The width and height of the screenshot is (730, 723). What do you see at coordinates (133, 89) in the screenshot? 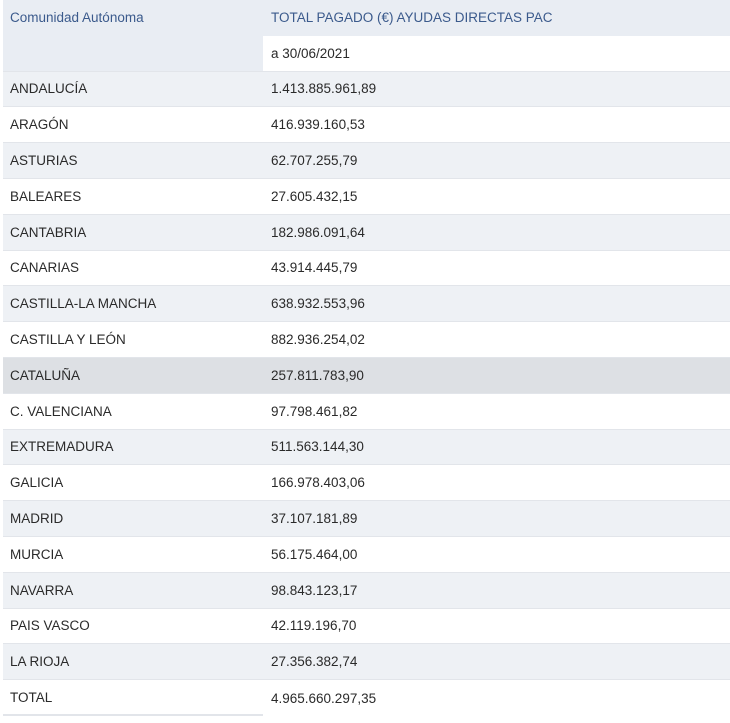
I see `region-cell: ANDALUCÍA` at bounding box center [133, 89].